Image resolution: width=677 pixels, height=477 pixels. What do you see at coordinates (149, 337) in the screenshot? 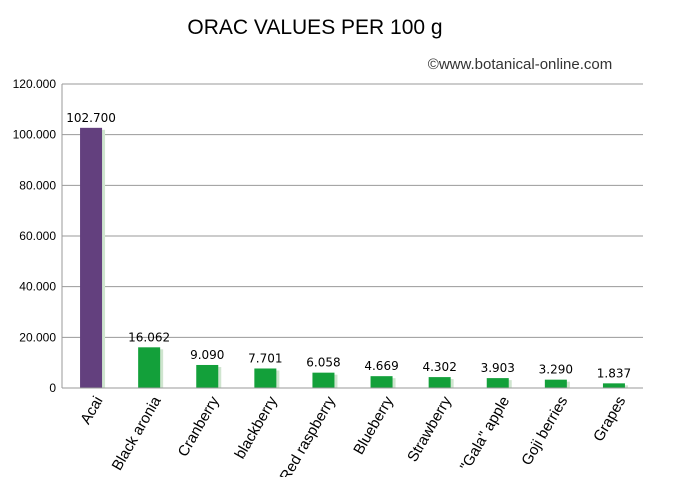
I see `data-label: 16.062` at bounding box center [149, 337].